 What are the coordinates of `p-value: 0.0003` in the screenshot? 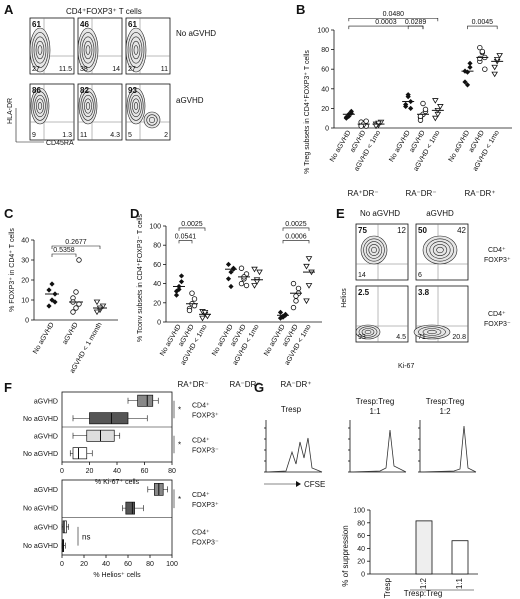 It's located at (386, 22).